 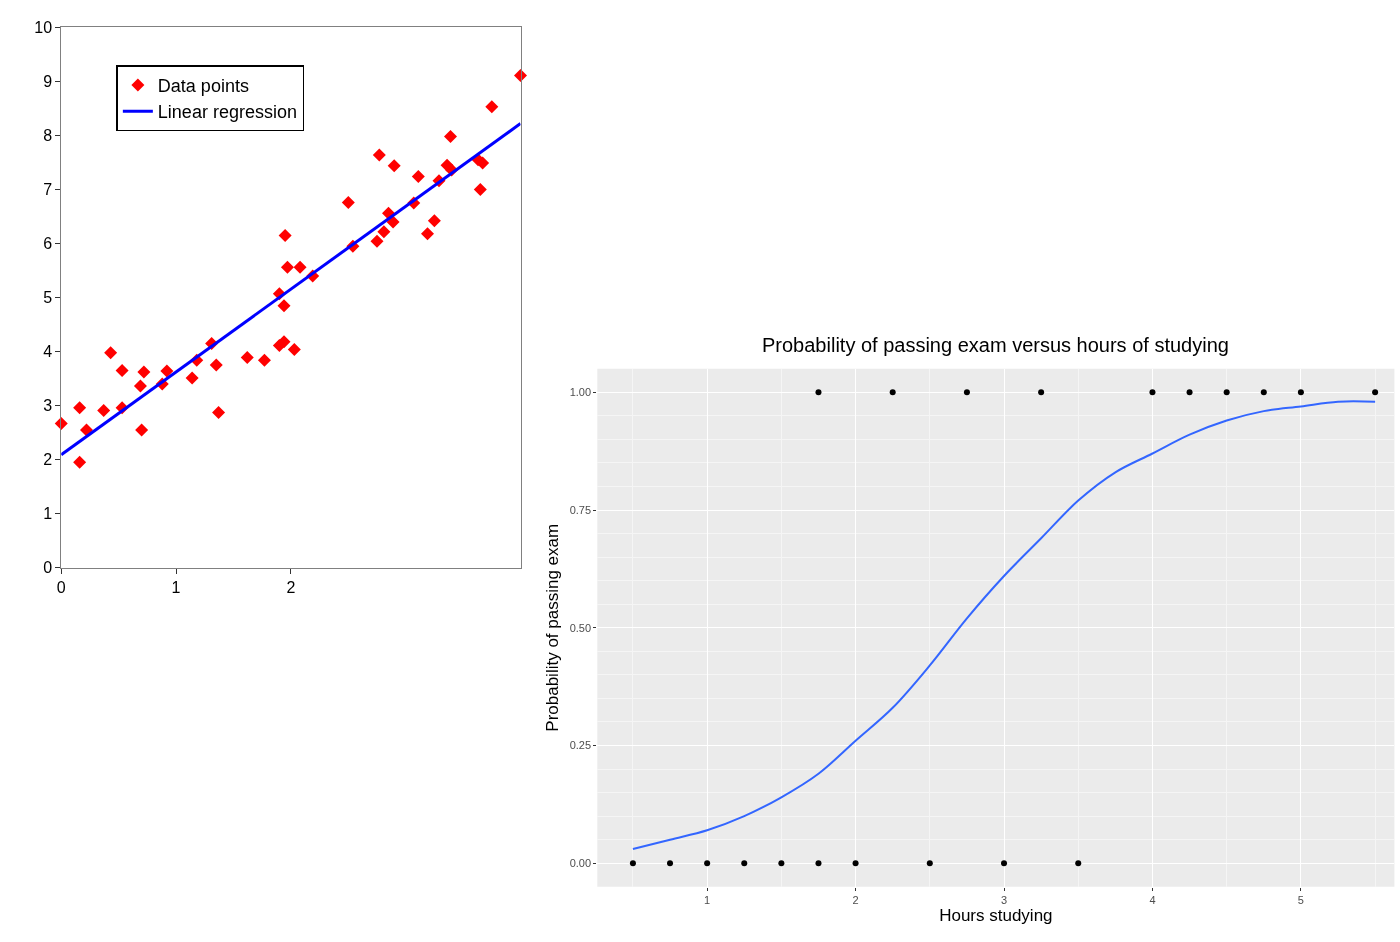 I want to click on x-tick-label: 4, so click(x=1152, y=899).